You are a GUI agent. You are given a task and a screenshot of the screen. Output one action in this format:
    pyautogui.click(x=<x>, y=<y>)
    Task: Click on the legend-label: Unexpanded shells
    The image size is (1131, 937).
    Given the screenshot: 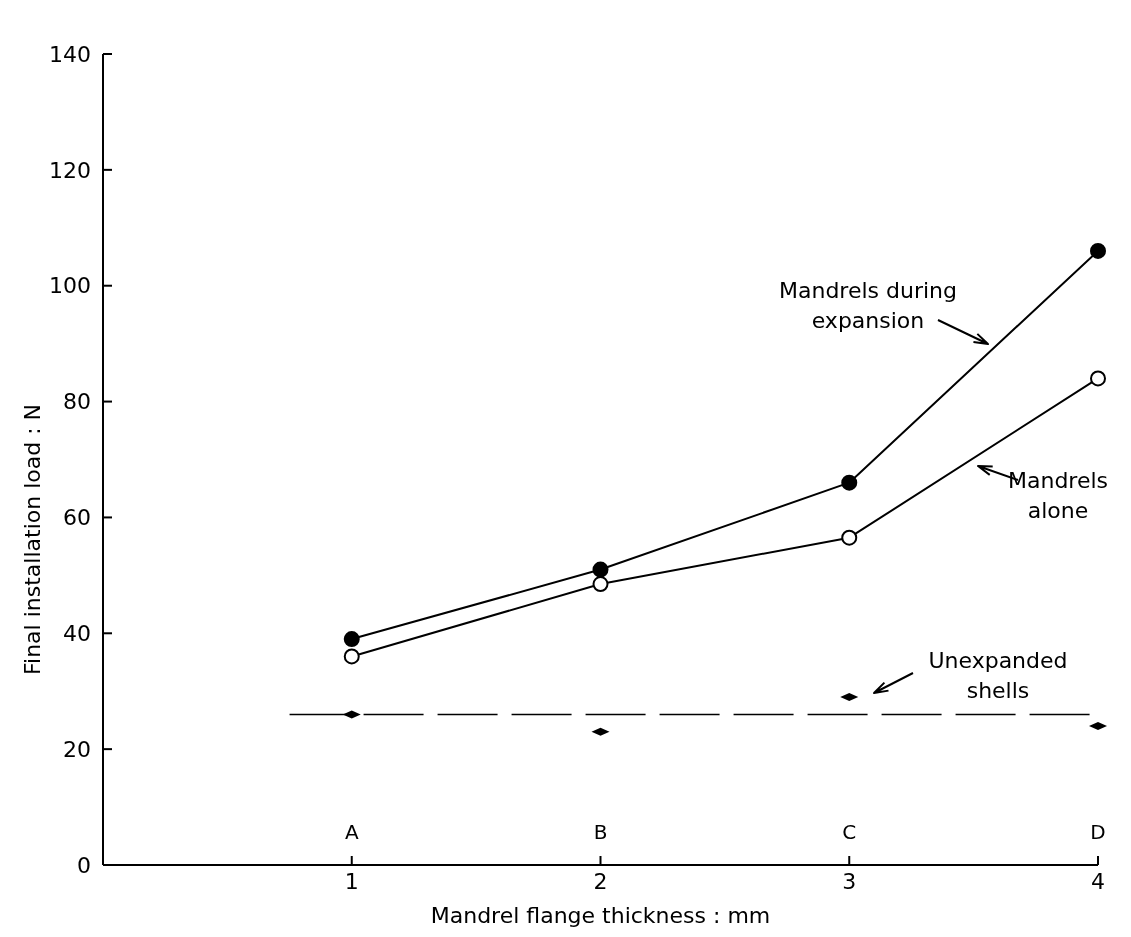 What is the action you would take?
    pyautogui.click(x=998, y=675)
    